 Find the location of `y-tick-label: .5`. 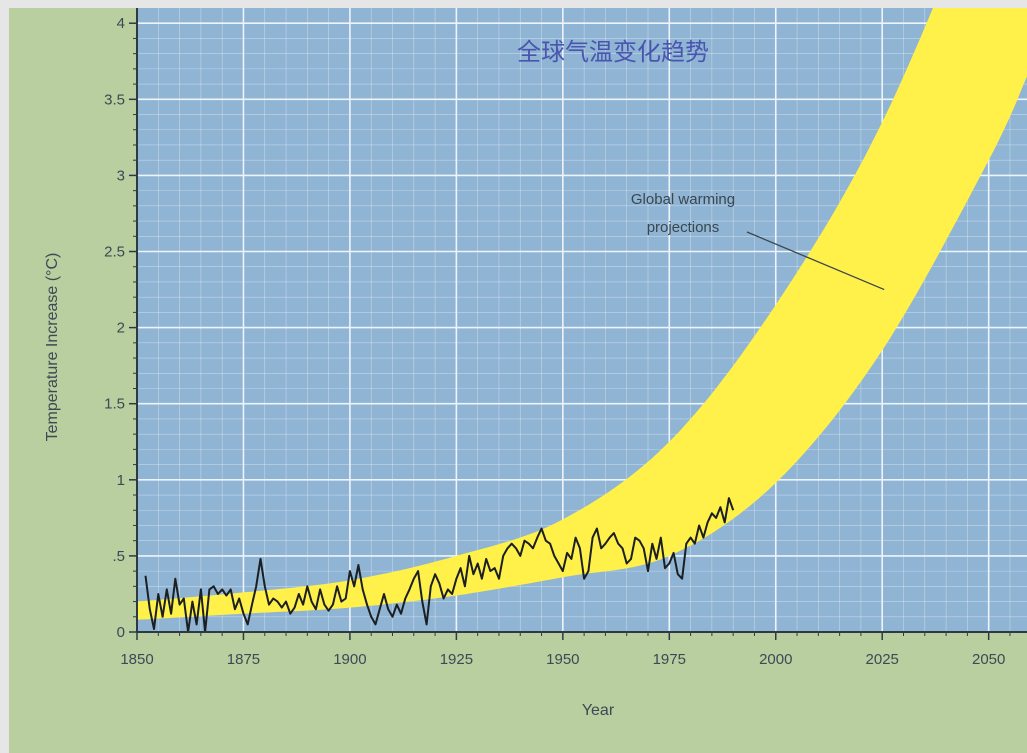

y-tick-label: .5 is located at coordinates (118, 556).